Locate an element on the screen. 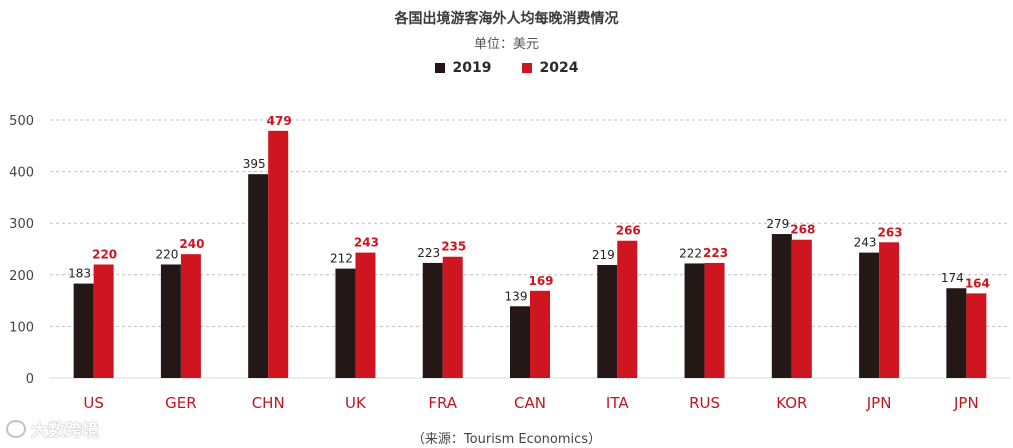 The width and height of the screenshot is (1013, 448). bar-2024-rus is located at coordinates (714, 320).